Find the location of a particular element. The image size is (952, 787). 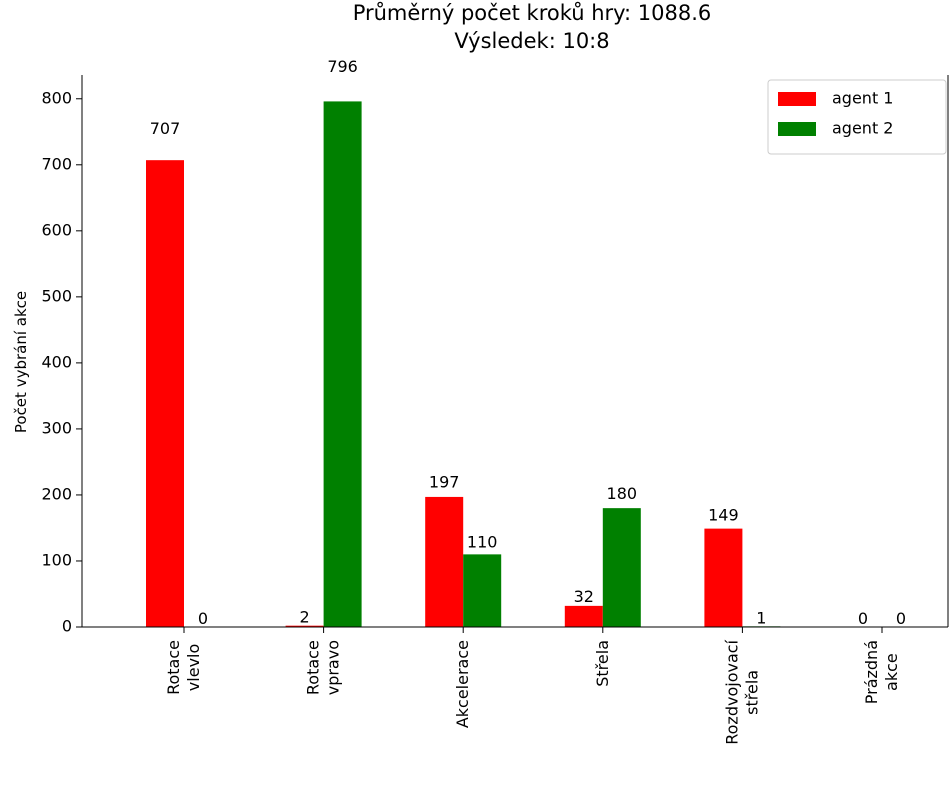

value-label: 180 is located at coordinates (622, 493).